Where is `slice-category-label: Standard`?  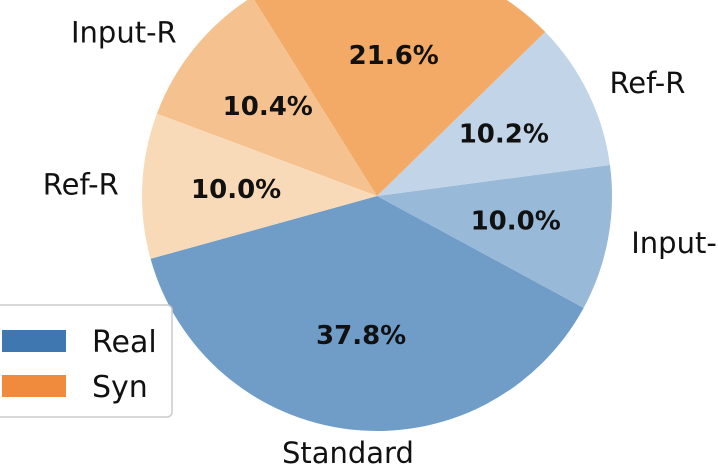
slice-category-label: Standard is located at coordinates (348, 450).